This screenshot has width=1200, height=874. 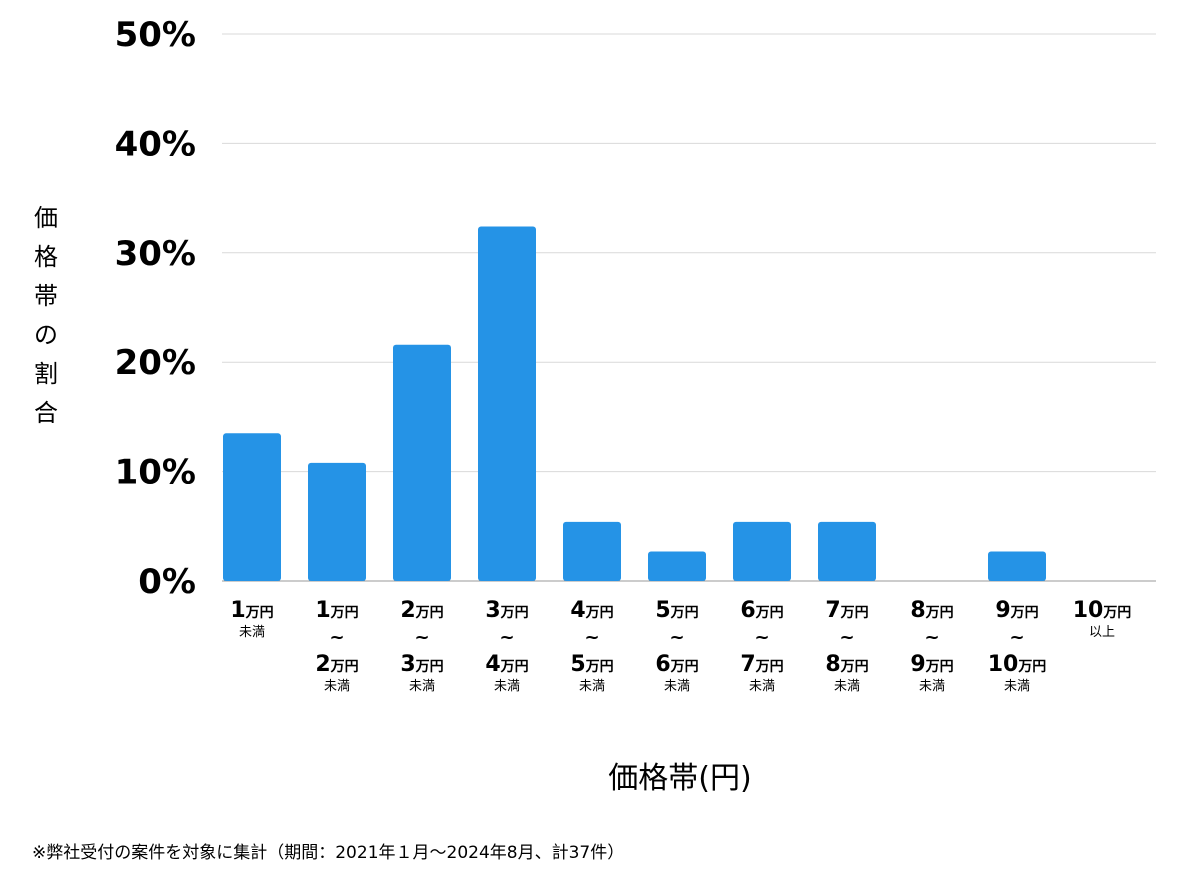 What do you see at coordinates (328, 853) in the screenshot?
I see `footnote: ※弊社受付の案件を対象に集計（期間：2021年１月〜2024年8月、計37件）` at bounding box center [328, 853].